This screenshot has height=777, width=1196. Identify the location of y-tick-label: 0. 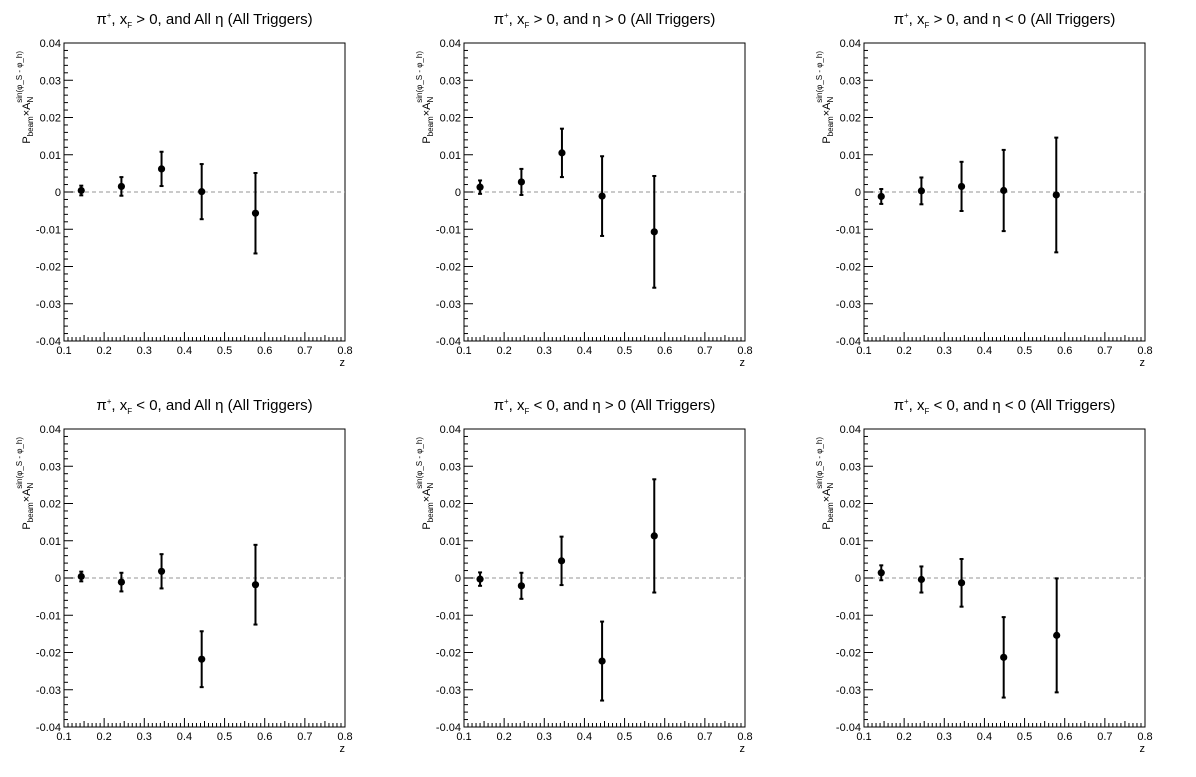
(458, 193).